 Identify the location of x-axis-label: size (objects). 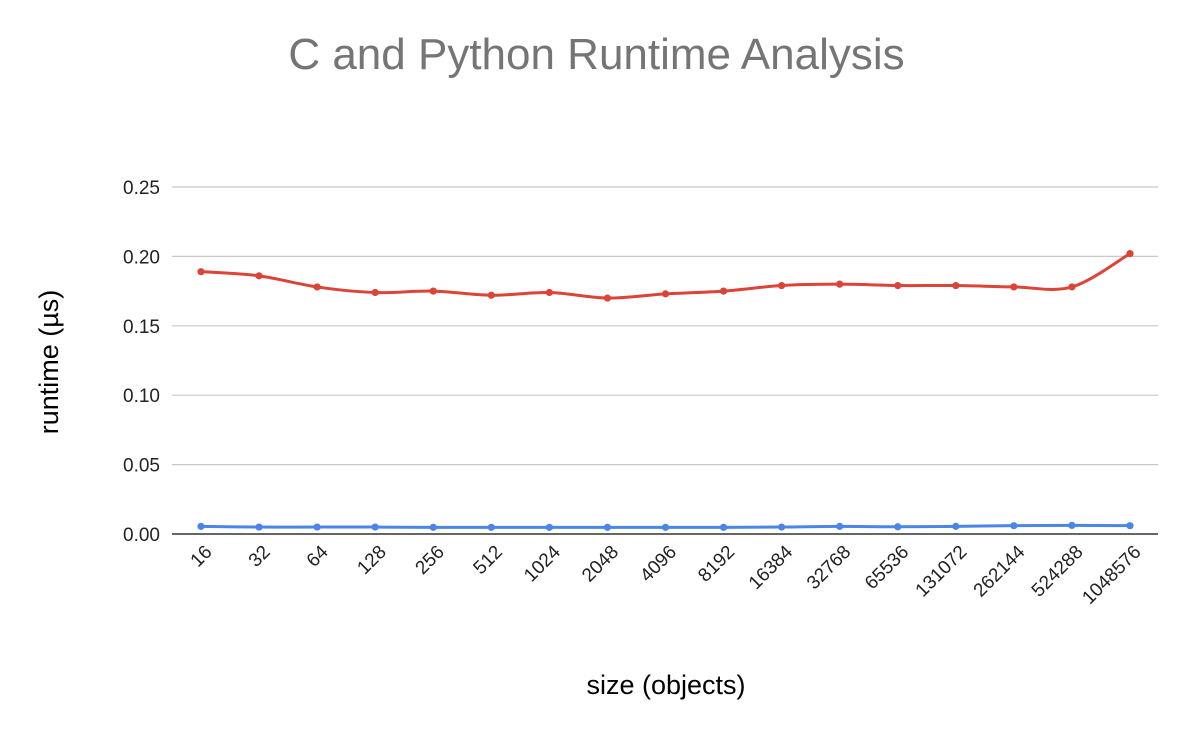
(665, 685).